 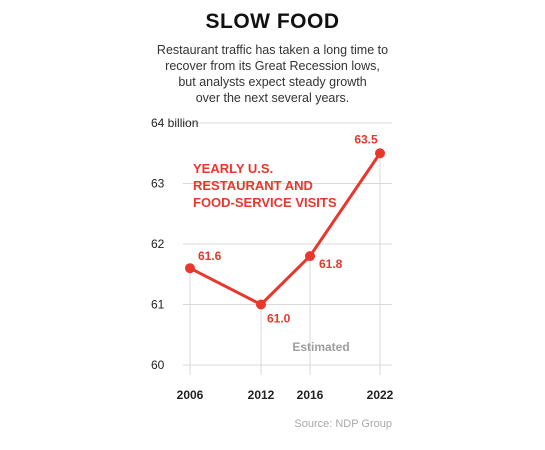 What do you see at coordinates (190, 395) in the screenshot?
I see `x-tick-label: 2006` at bounding box center [190, 395].